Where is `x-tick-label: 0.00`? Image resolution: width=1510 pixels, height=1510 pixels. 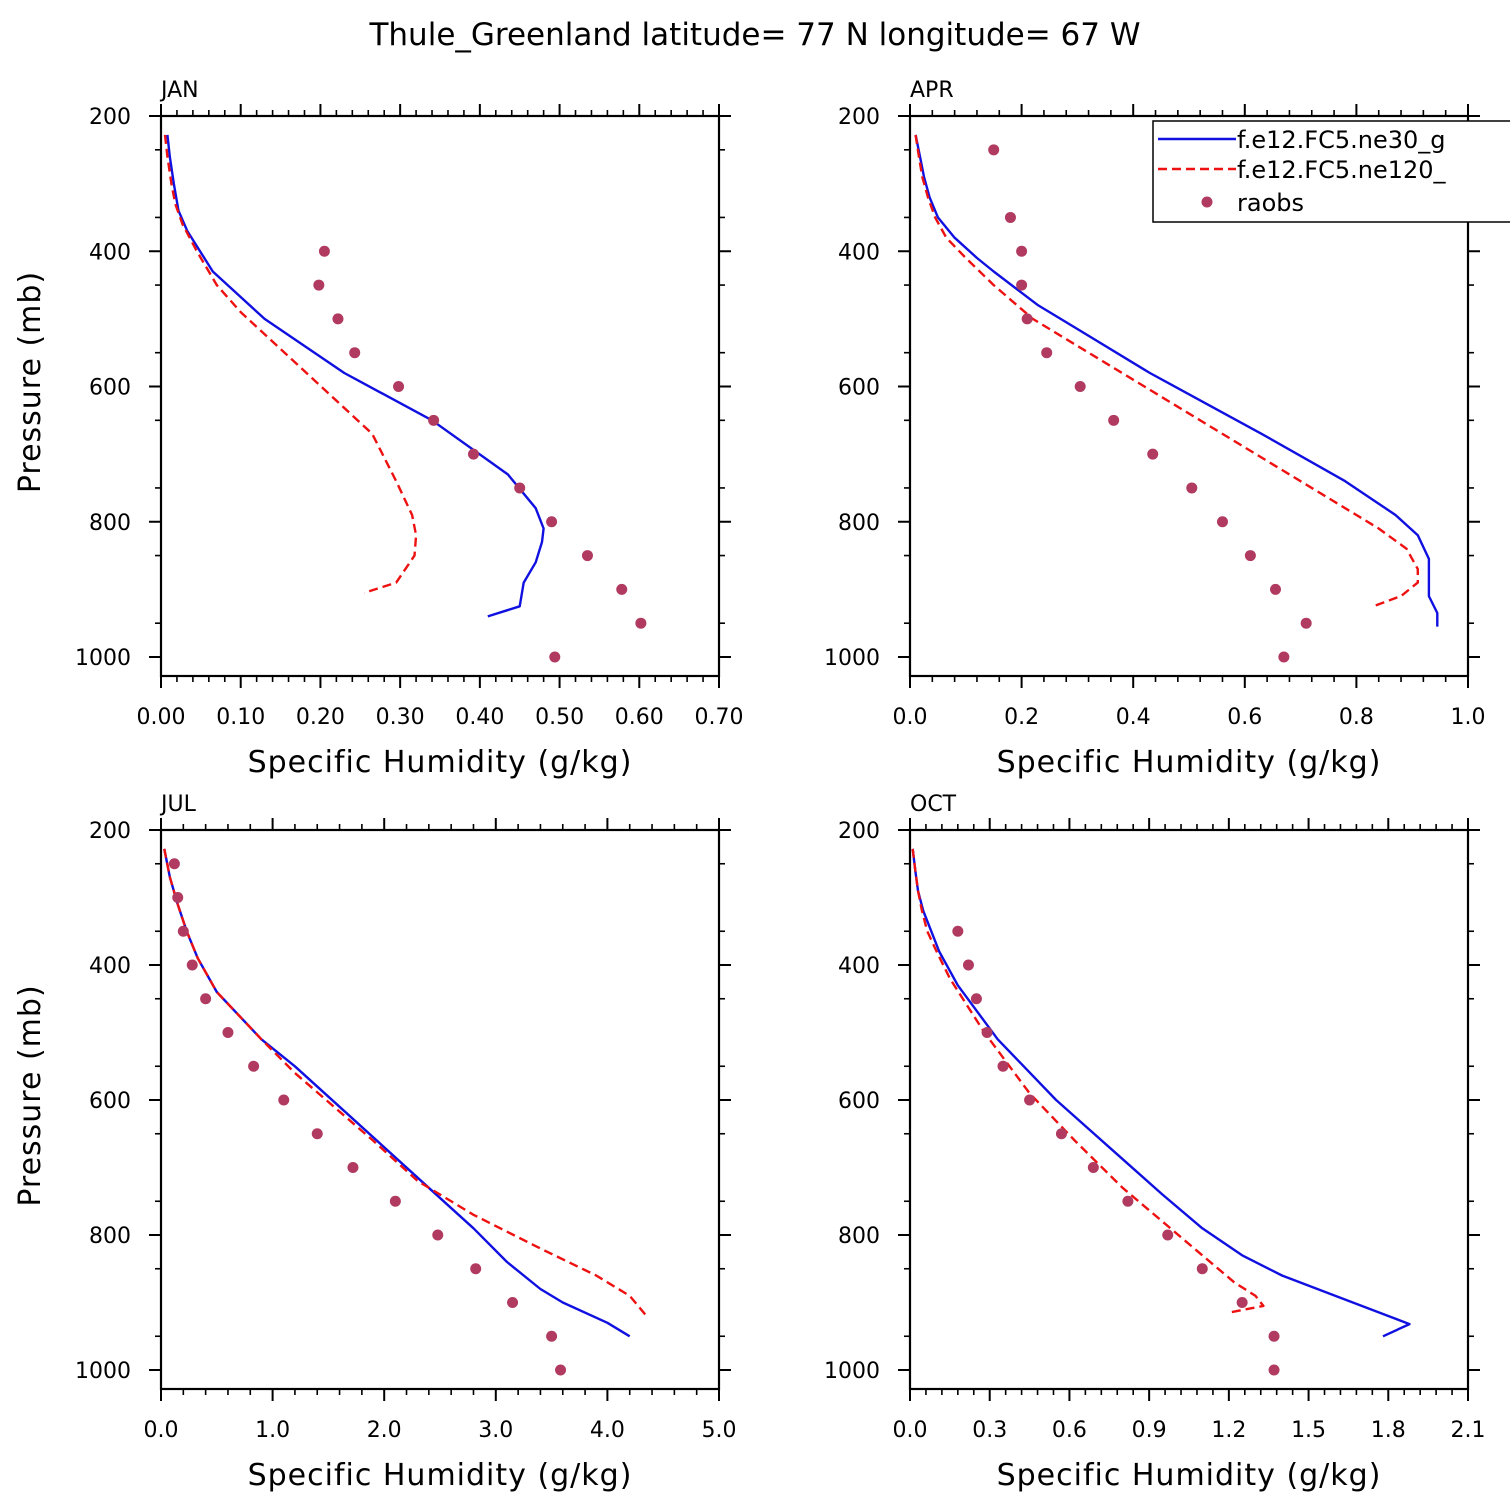 x-tick-label: 0.00 is located at coordinates (161, 717).